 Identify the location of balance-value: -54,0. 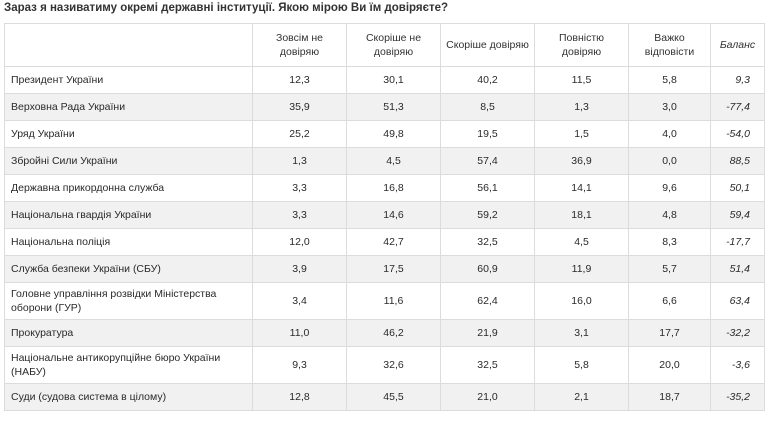
(737, 134).